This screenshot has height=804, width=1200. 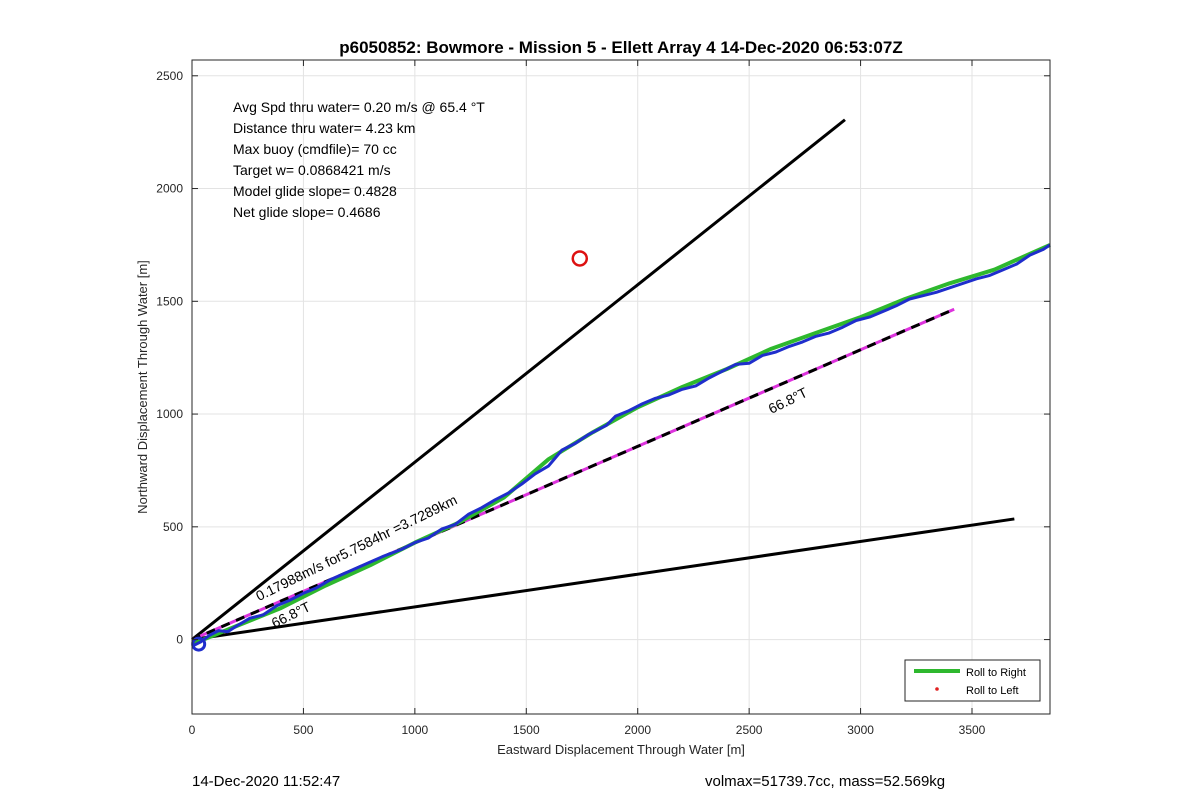 I want to click on stats-line-net-glide: Net glide slope= 0.4686, so click(x=307, y=212).